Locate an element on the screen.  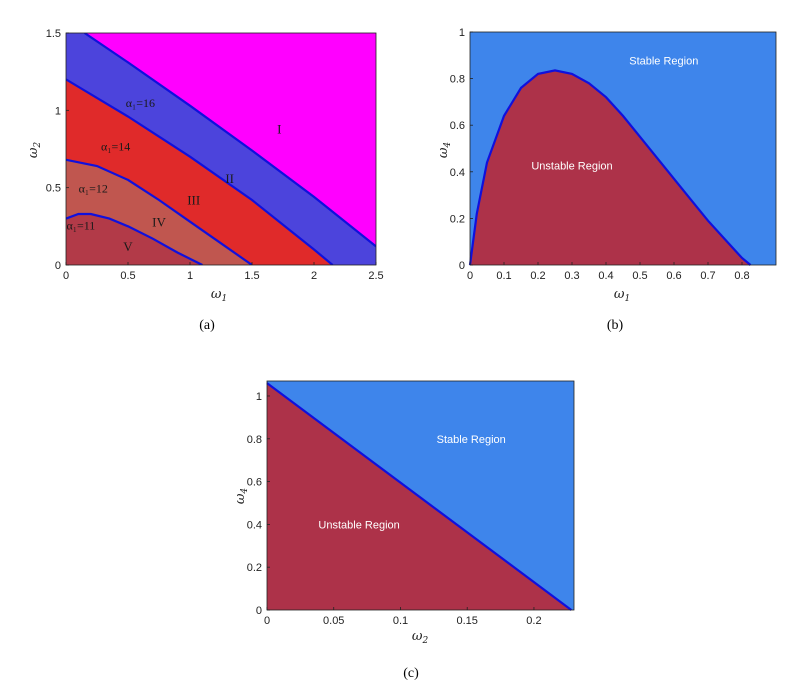
alpha-label: α₁=16 is located at coordinates (140, 103).